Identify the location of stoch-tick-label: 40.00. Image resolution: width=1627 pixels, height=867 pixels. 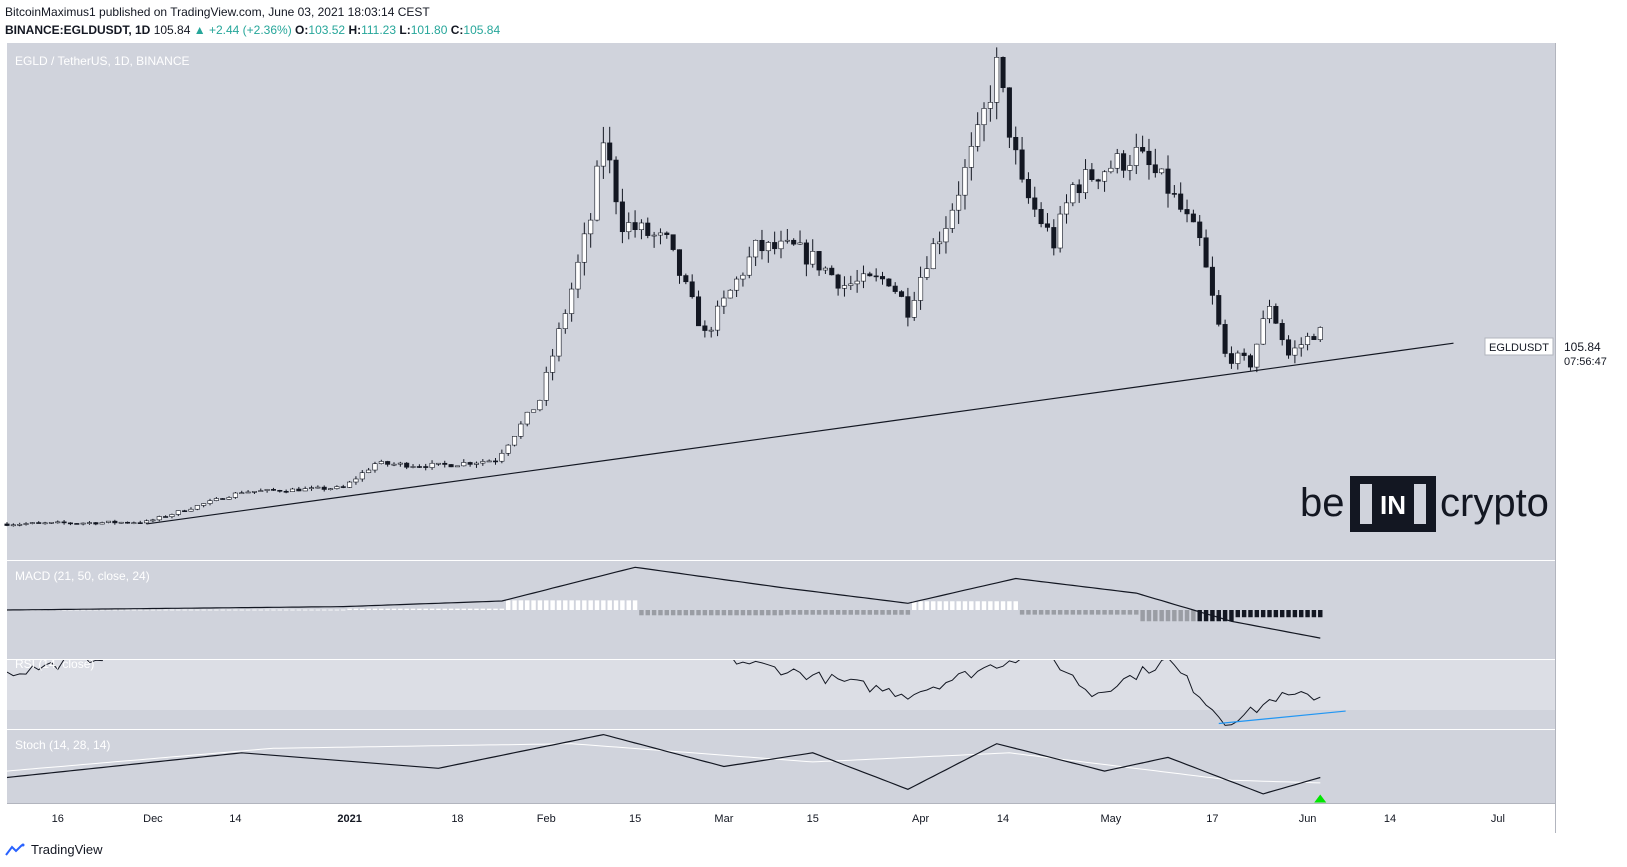
(1574, 777).